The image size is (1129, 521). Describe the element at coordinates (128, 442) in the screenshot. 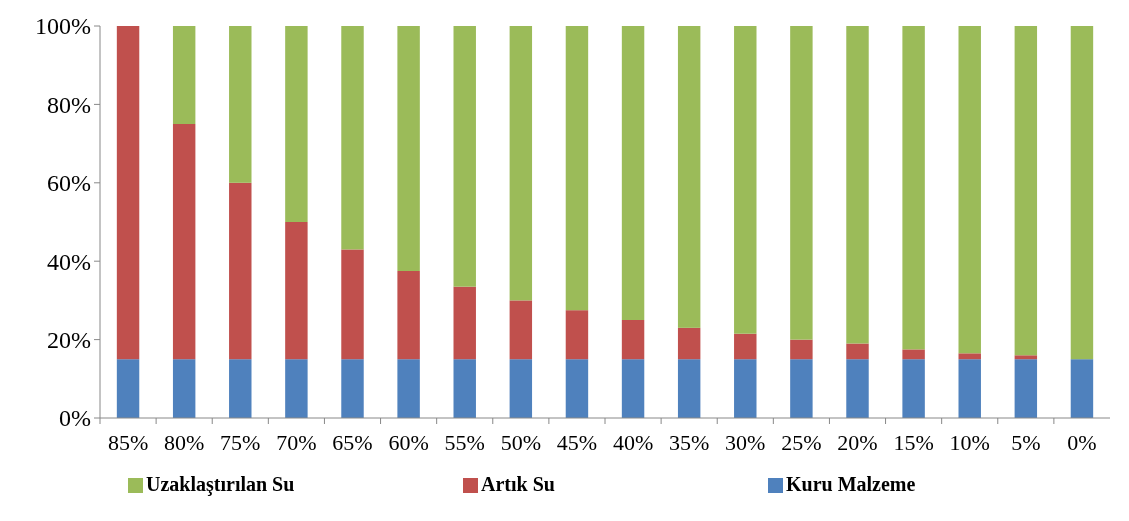

I see `x-tick-label: 85%` at that location.